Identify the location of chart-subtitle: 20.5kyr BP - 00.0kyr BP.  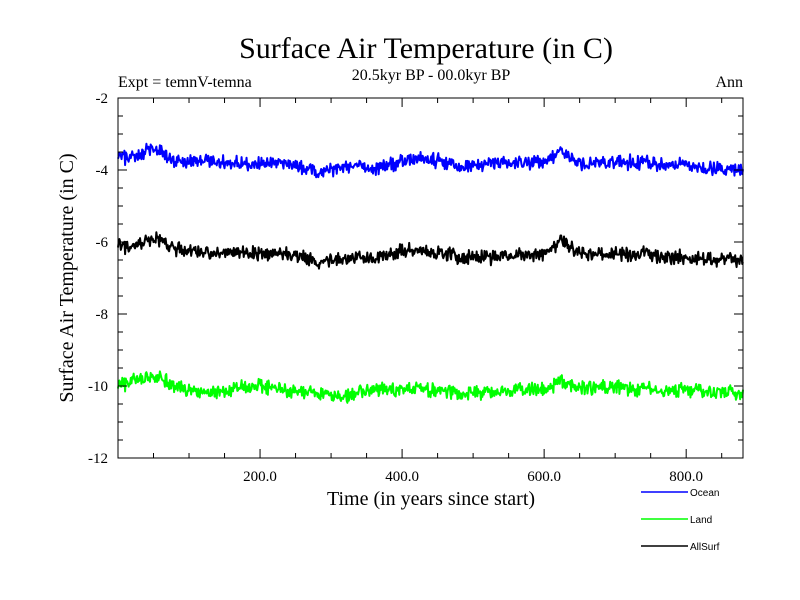
(431, 75).